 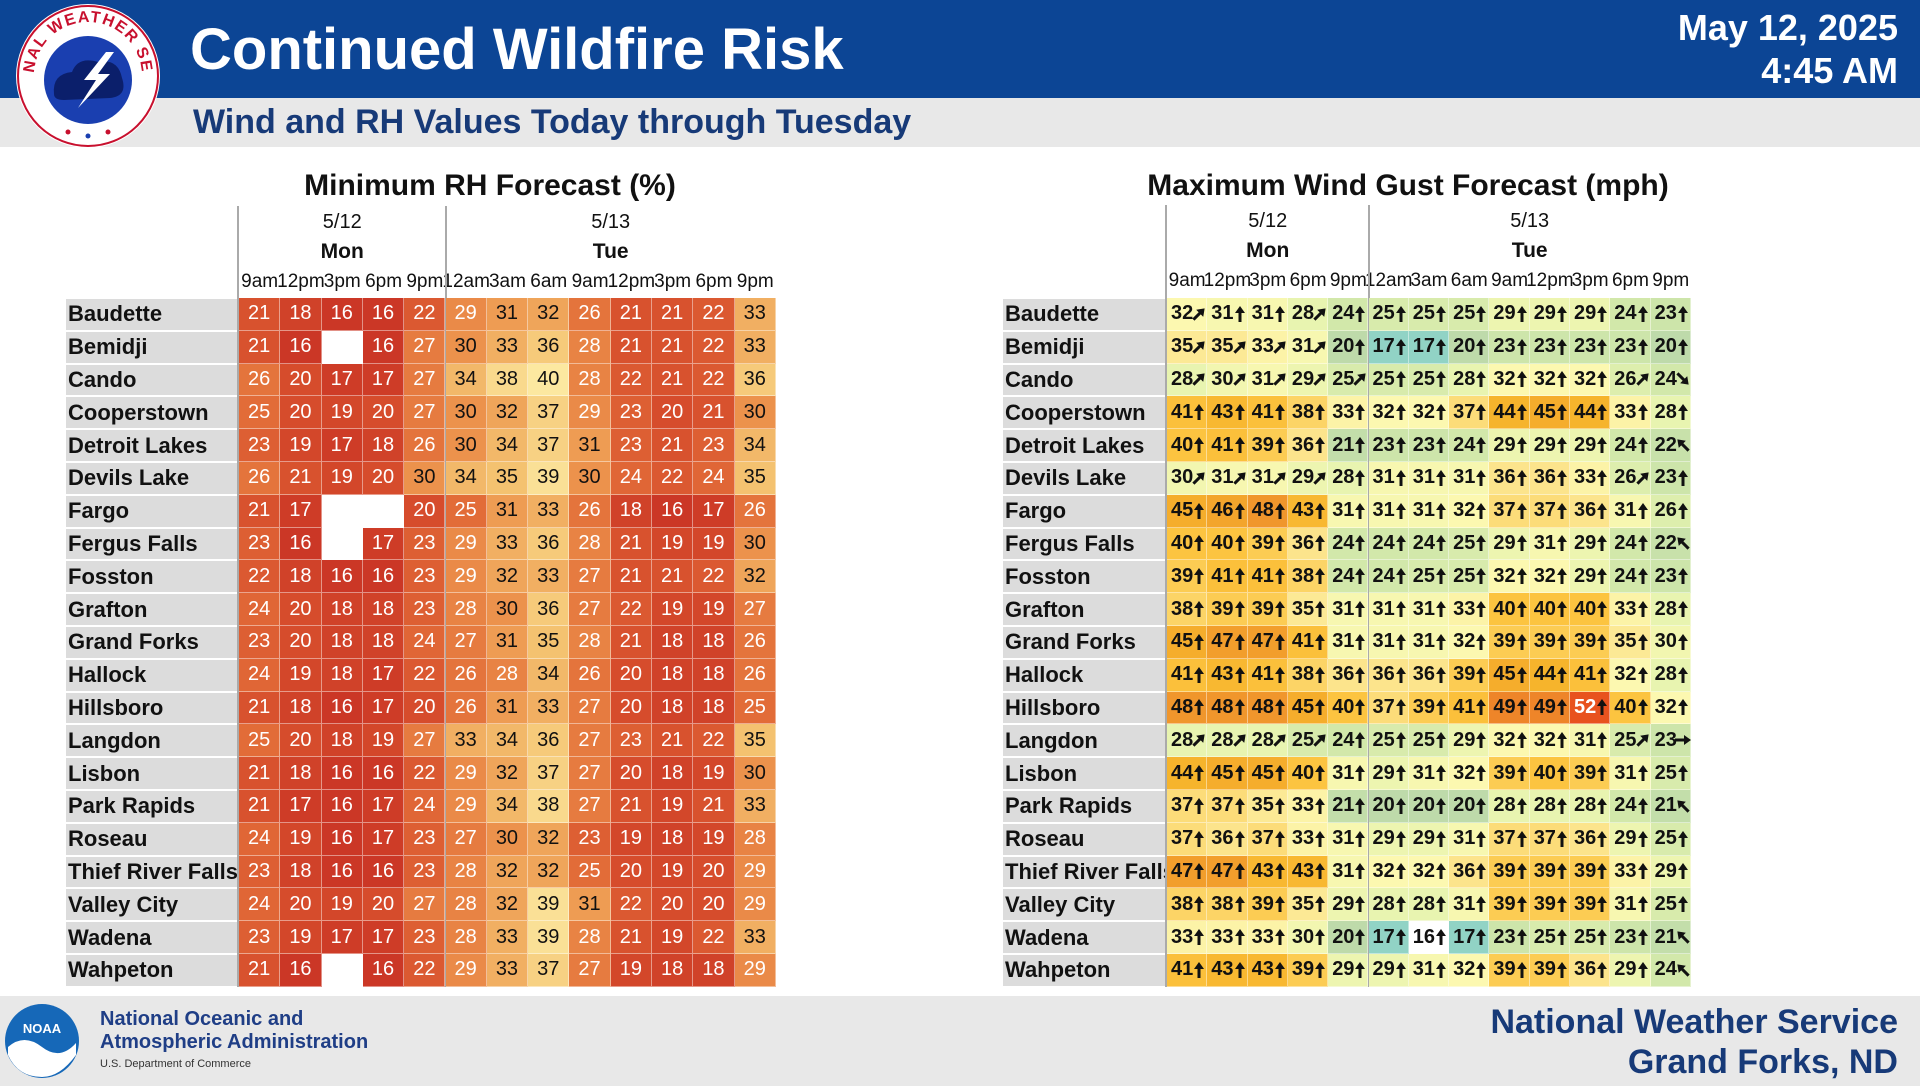 I want to click on wind-cell: 38, so click(x=1227, y=905).